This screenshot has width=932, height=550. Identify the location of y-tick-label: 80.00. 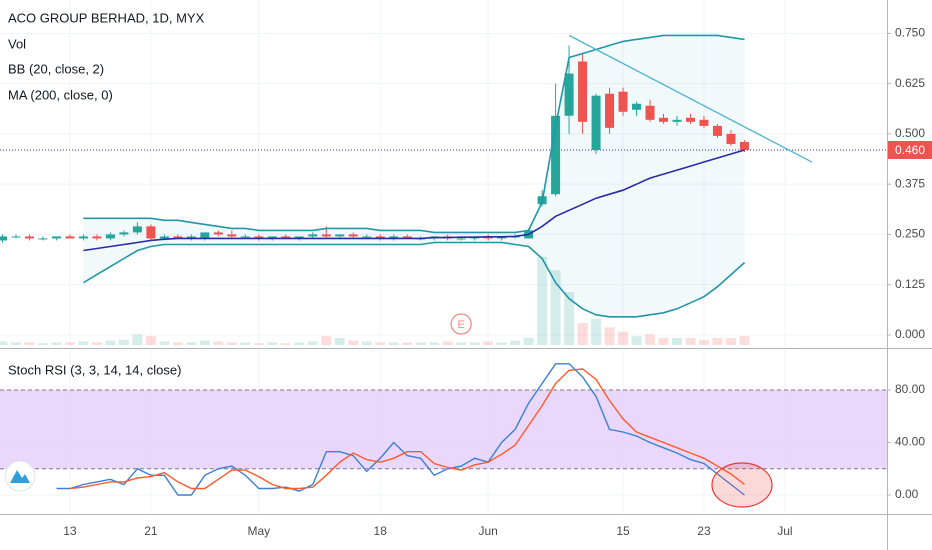
(910, 389).